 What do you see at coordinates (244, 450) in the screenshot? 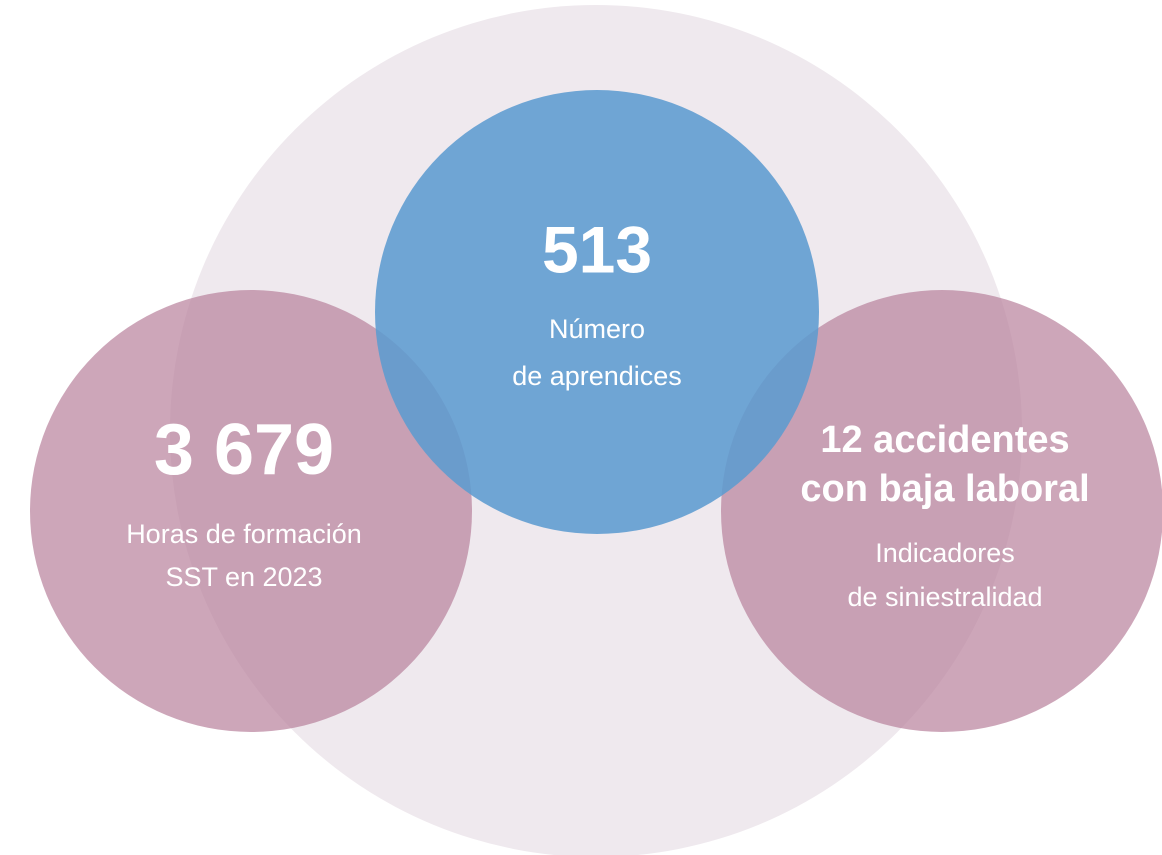
I see `headline: 3 679` at bounding box center [244, 450].